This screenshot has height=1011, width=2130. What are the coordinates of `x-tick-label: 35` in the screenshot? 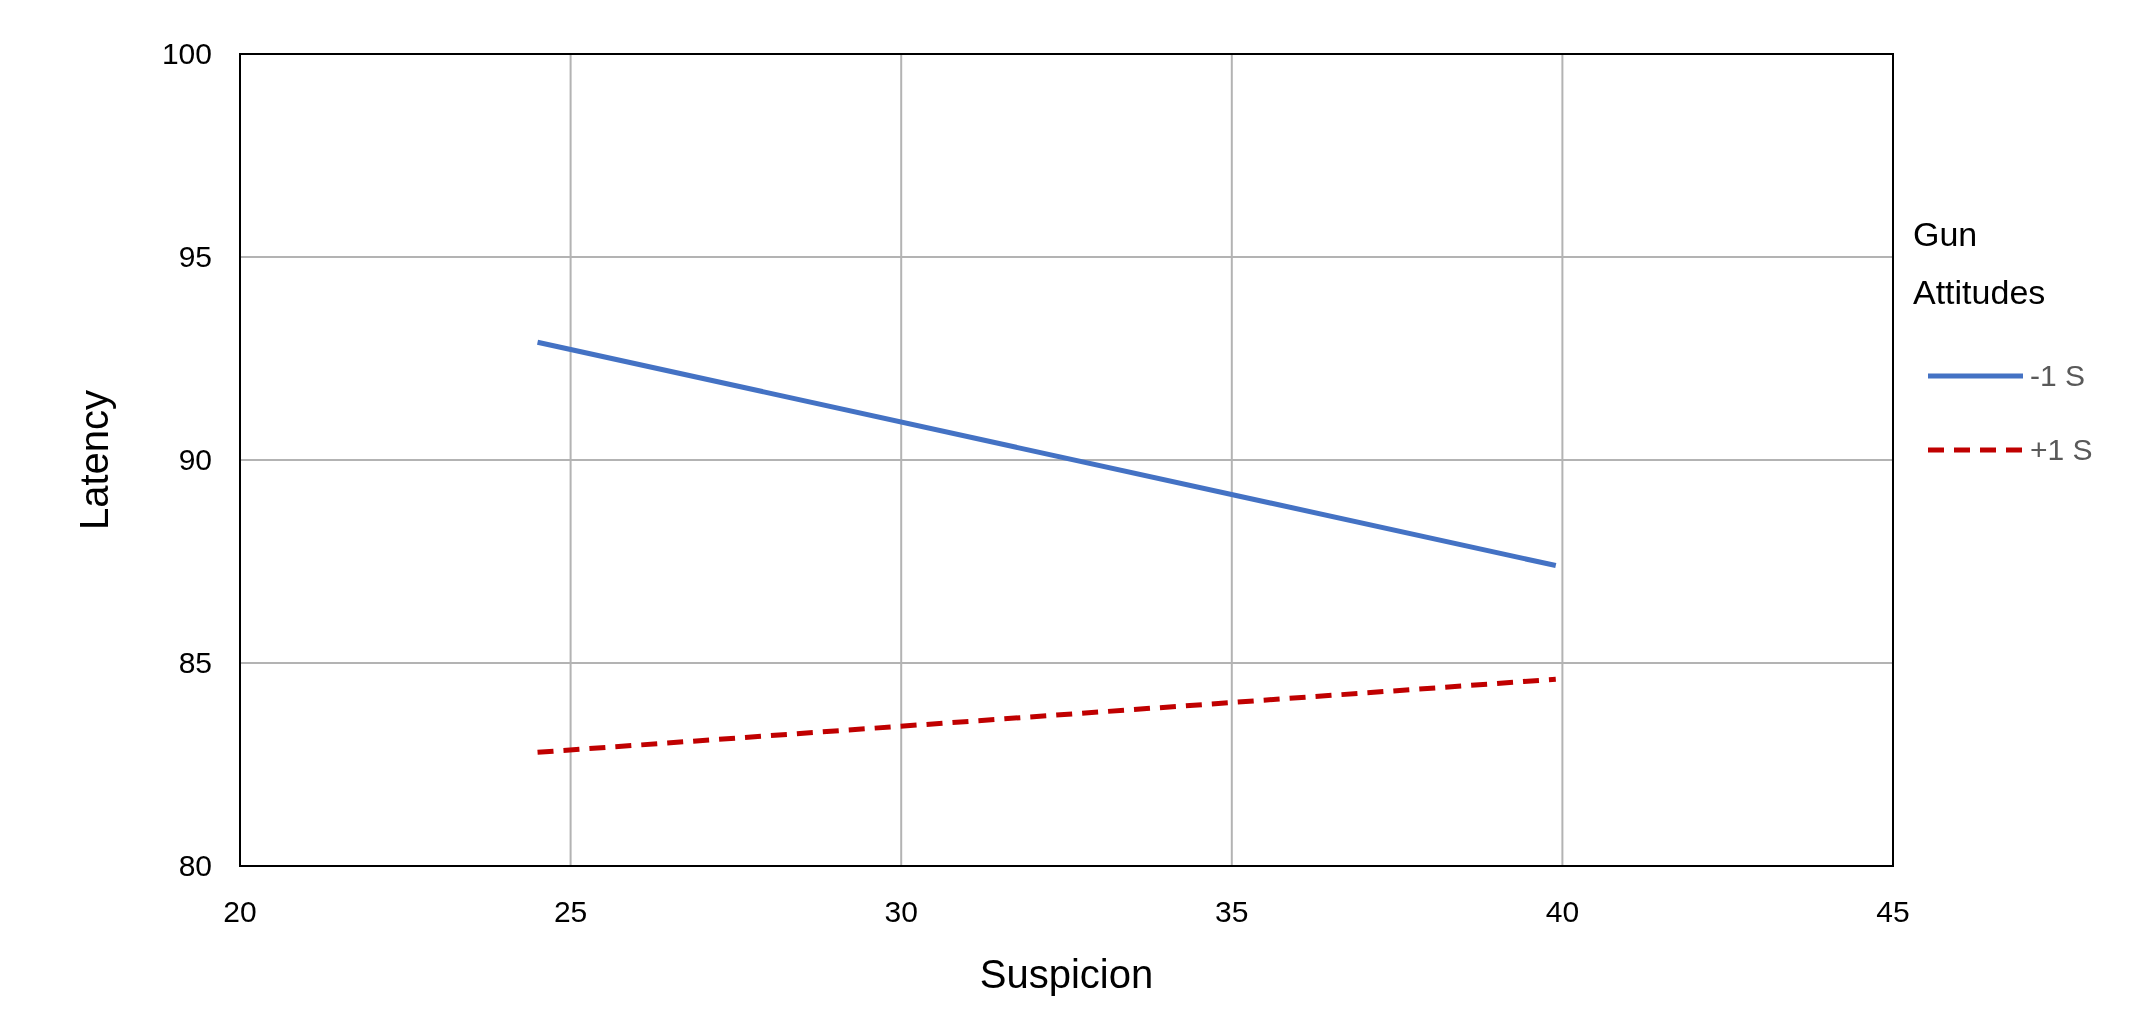 It's located at (1232, 911).